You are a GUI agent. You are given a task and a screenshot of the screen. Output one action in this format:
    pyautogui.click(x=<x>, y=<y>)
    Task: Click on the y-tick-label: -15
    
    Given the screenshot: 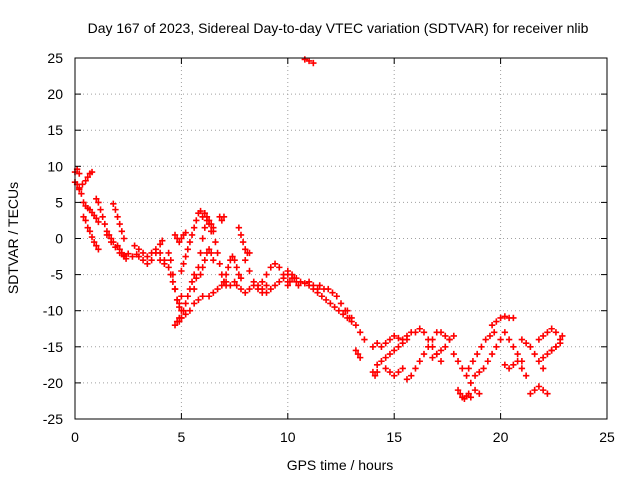 What is the action you would take?
    pyautogui.click(x=53, y=347)
    